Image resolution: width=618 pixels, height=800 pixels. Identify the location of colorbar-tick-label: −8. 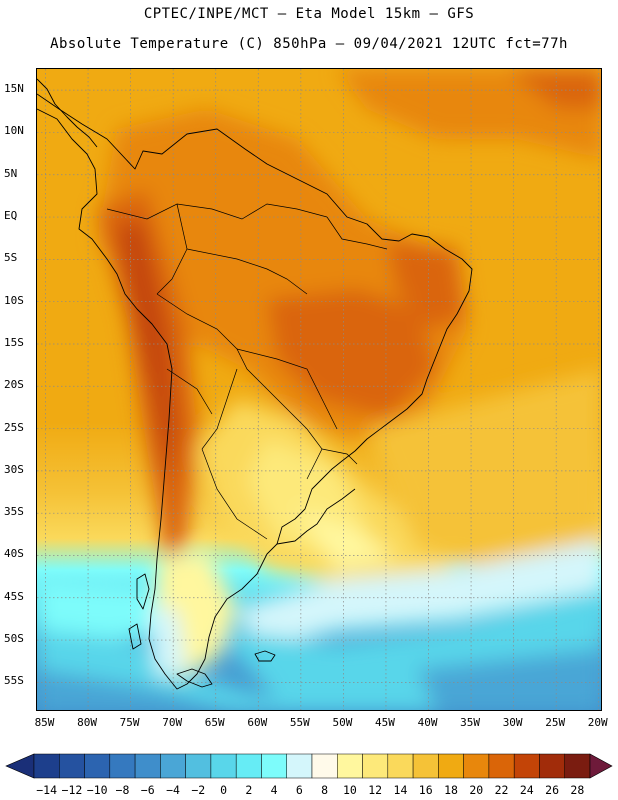
(122, 790).